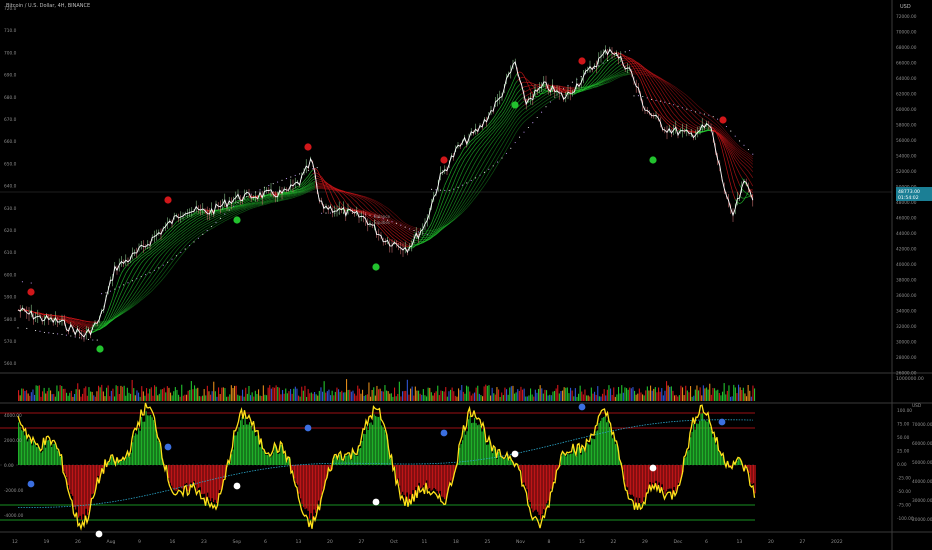 The width and height of the screenshot is (932, 550). Describe the element at coordinates (168, 200) in the screenshot. I see `signal-dot` at that location.